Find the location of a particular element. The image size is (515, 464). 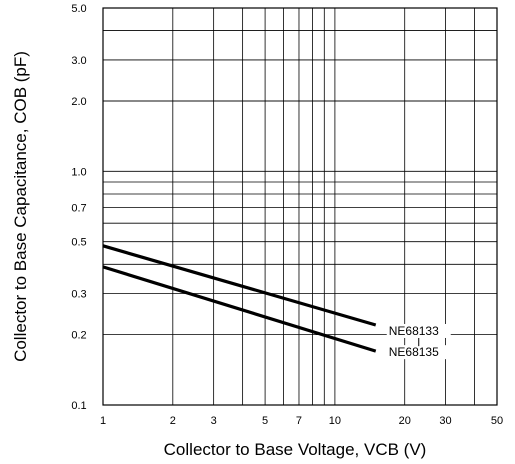

x-tick-label: 10 is located at coordinates (335, 421).